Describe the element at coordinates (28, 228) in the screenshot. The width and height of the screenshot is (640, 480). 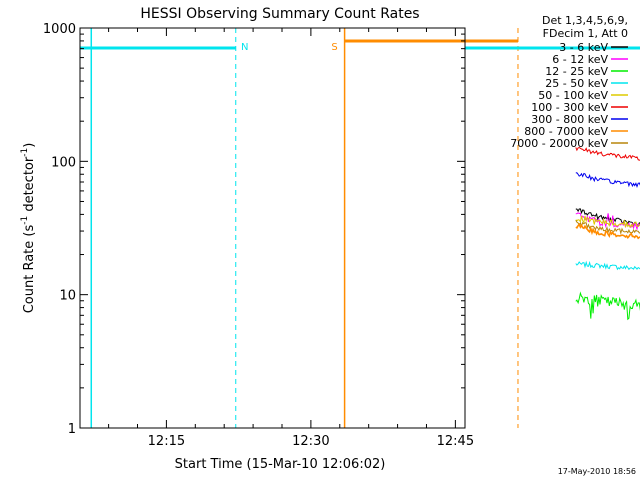
I see `y-axis-label: Count Rate (s-1 detector-1)` at that location.